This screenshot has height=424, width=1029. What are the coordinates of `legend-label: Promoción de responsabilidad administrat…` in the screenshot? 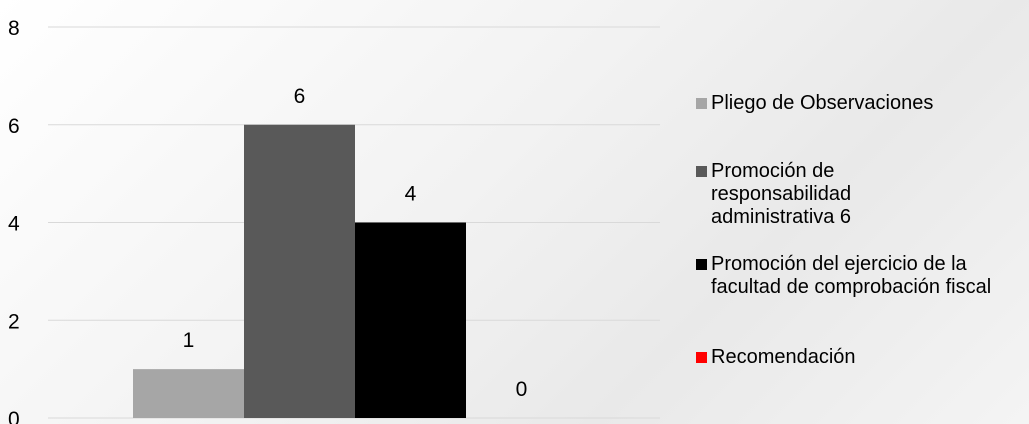 It's located at (781, 194).